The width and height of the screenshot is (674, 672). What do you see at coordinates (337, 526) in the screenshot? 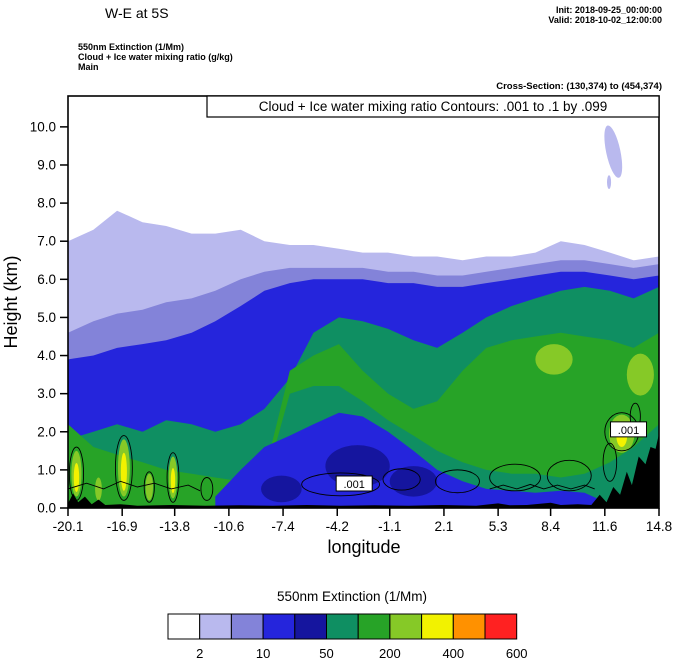
I see `x-tick-label: -4.2` at bounding box center [337, 526].